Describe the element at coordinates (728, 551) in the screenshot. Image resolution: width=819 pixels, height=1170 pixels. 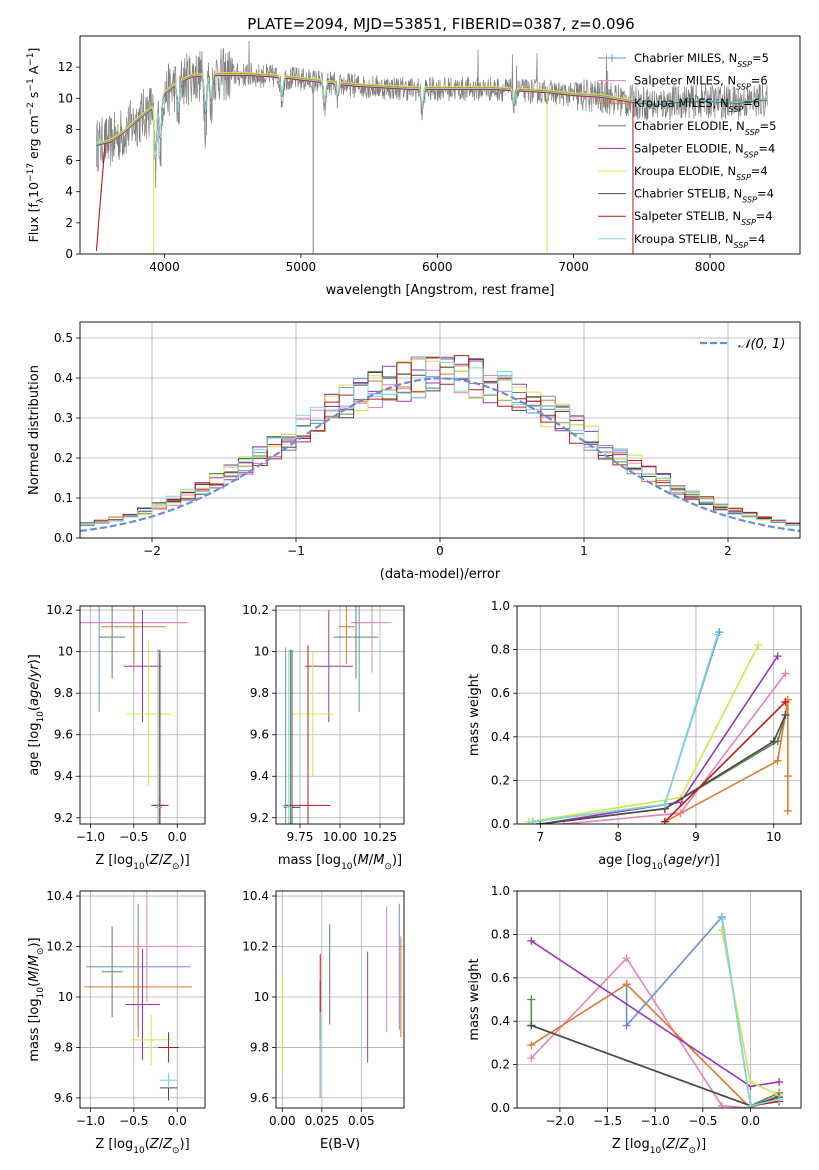
I see `x-tick-label: 2` at that location.